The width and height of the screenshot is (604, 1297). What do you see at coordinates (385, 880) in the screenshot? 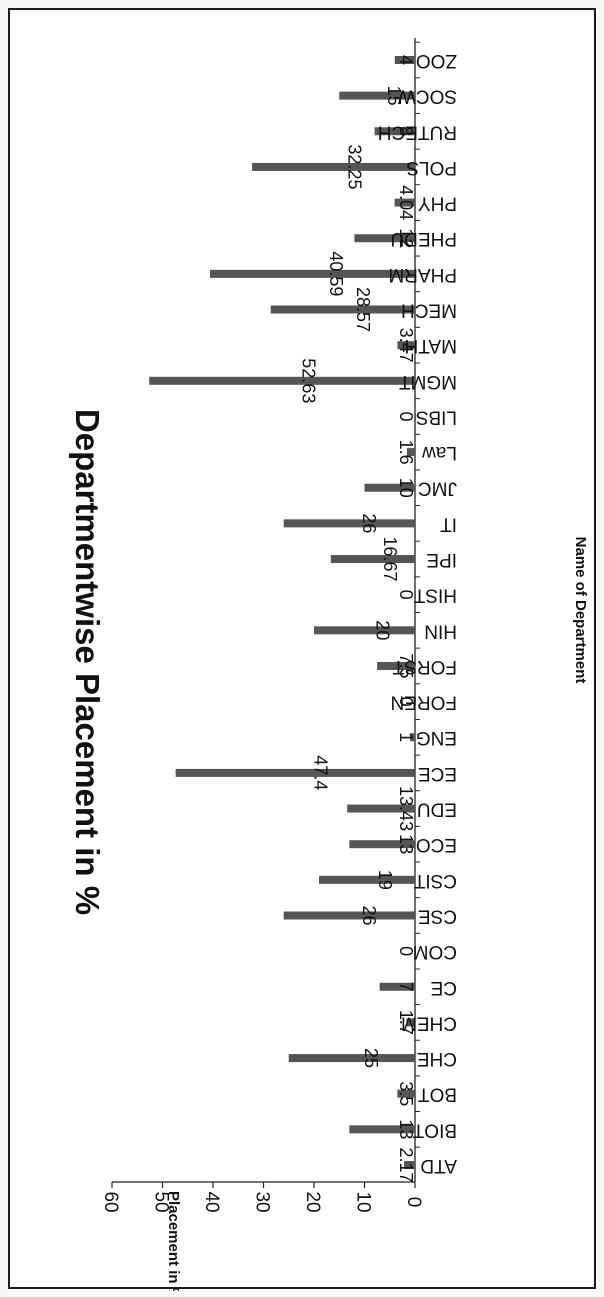
I see `data-label-csit: 19` at bounding box center [385, 880].